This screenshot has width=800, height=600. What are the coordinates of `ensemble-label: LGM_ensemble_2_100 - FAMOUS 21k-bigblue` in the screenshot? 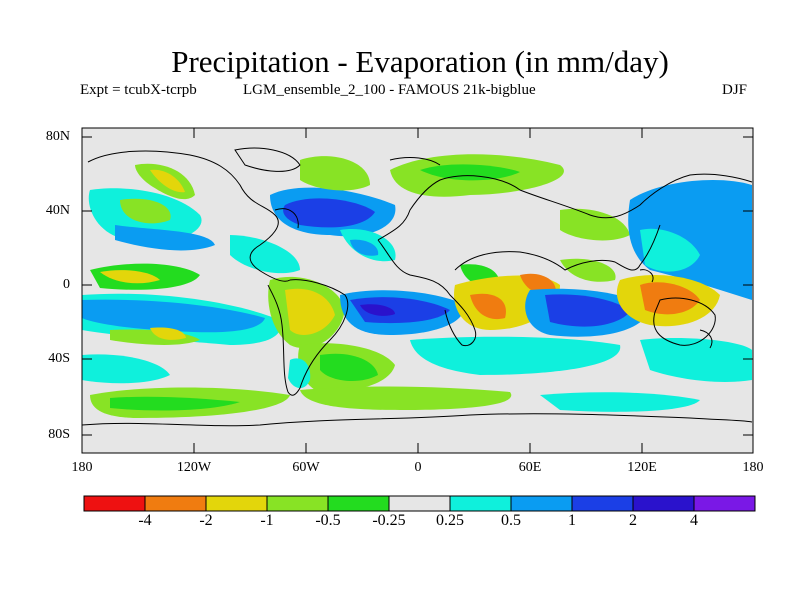 It's located at (389, 90).